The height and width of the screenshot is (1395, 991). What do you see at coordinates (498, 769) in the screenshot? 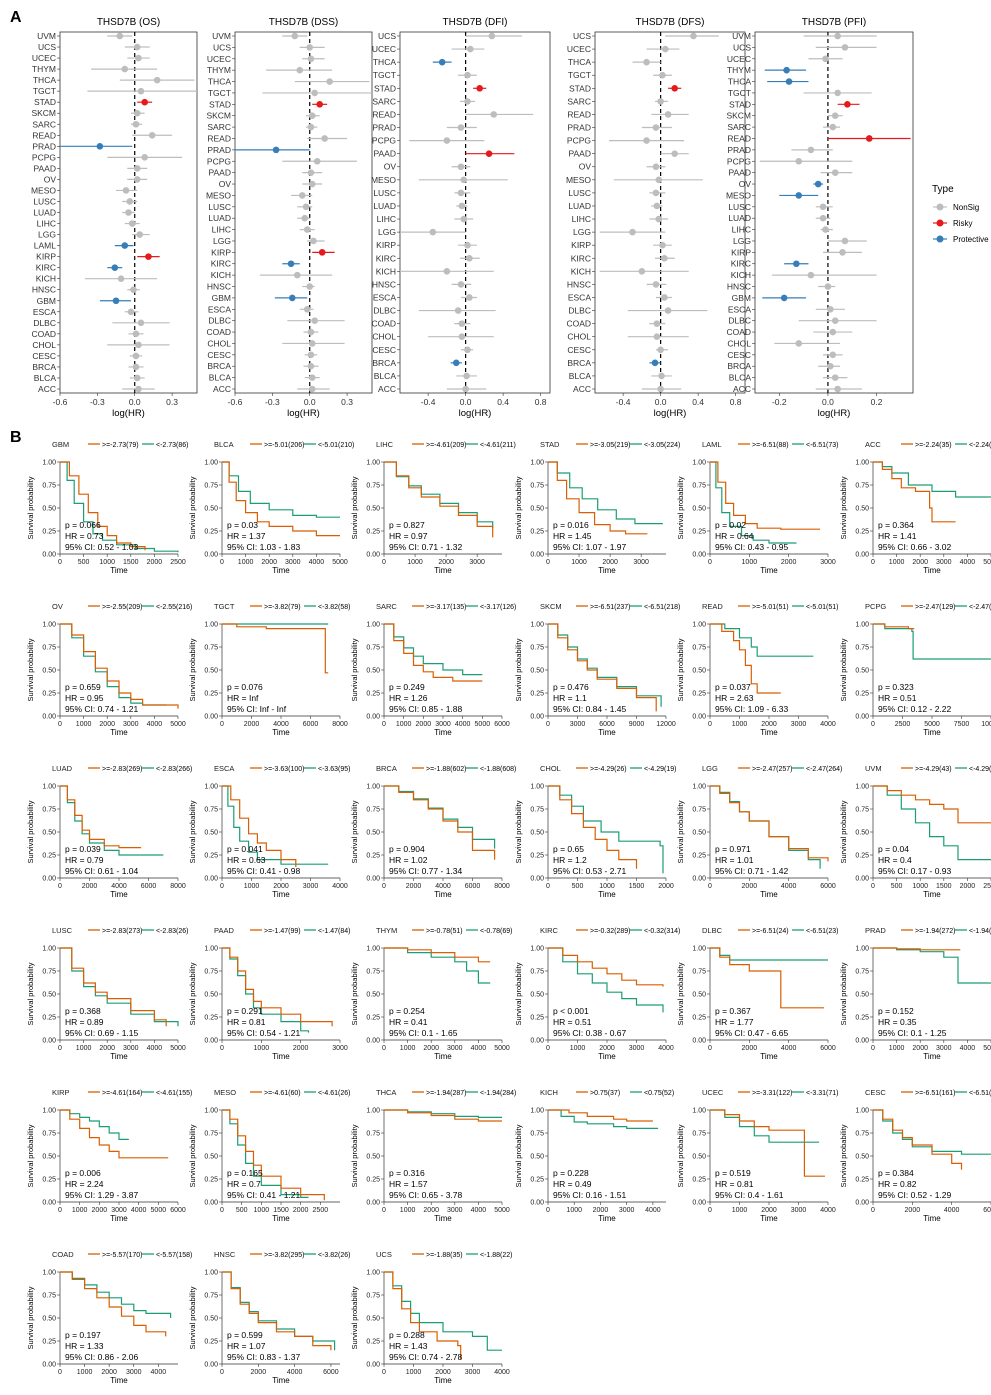
I see `low-group-label: <-1.88(608)` at bounding box center [498, 769].